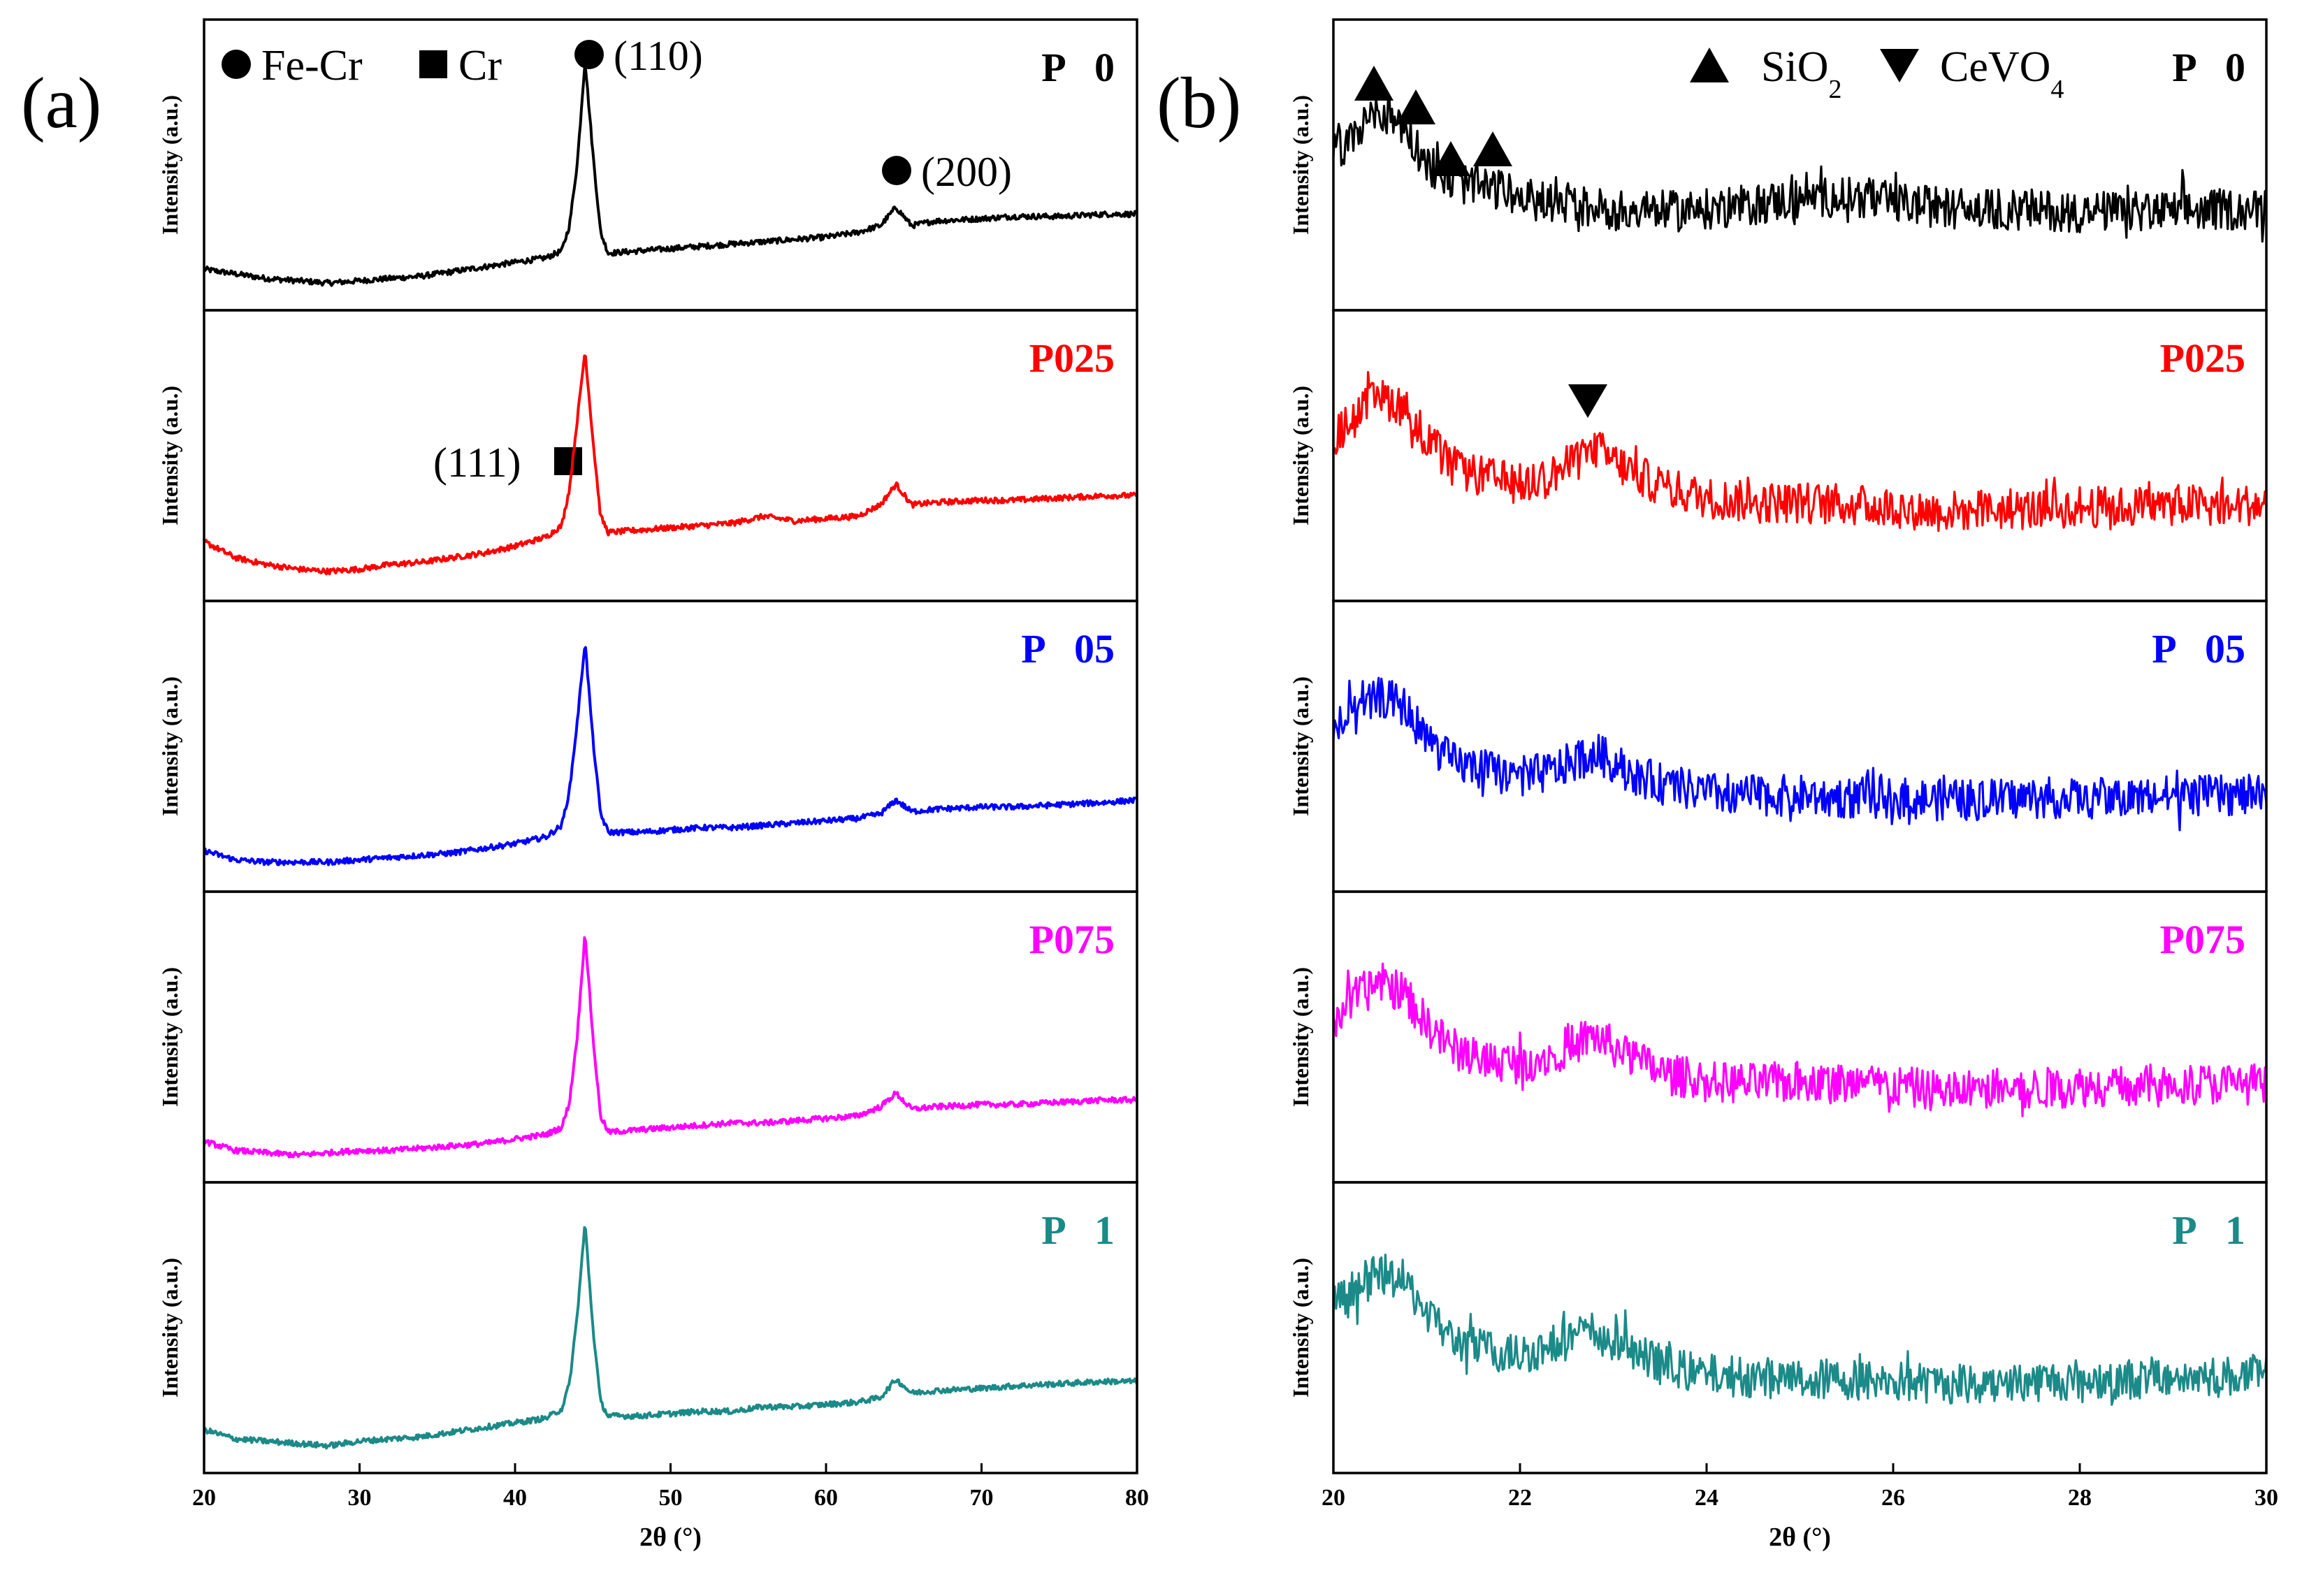  Describe the element at coordinates (312, 65) in the screenshot. I see `legend-fe-cr: Fe-Cr` at that location.